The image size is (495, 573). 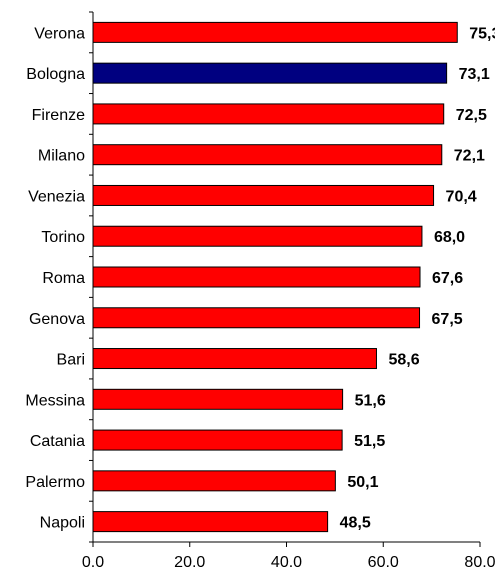 I want to click on x-tick-label: 20.0, so click(x=189, y=562).